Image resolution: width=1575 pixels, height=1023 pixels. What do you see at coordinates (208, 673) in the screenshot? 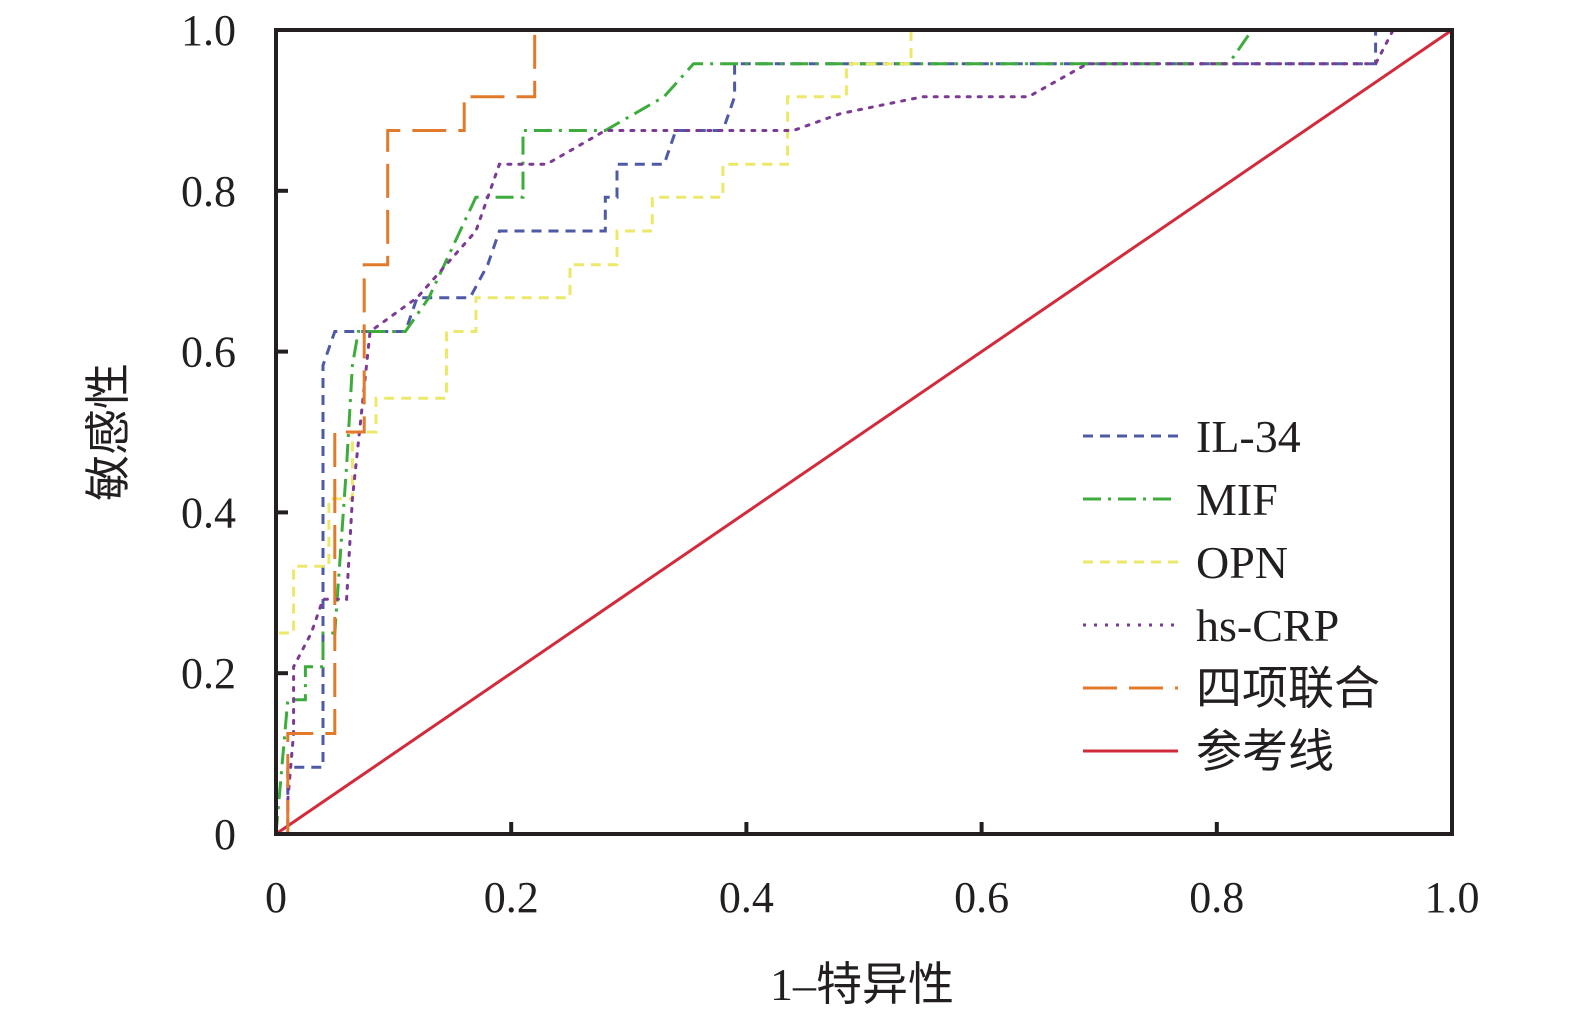
I see `y-tick-label: 0.2` at bounding box center [208, 673].